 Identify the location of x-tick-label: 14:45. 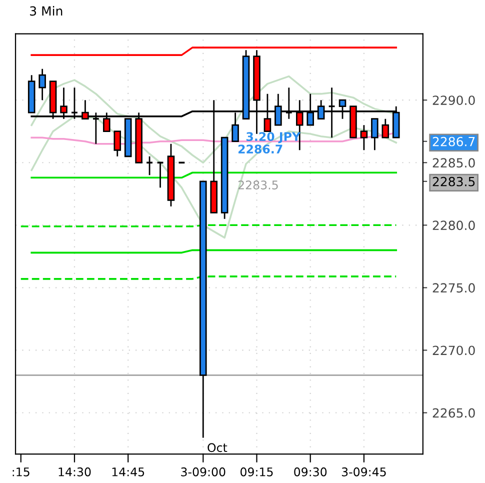
(128, 472).